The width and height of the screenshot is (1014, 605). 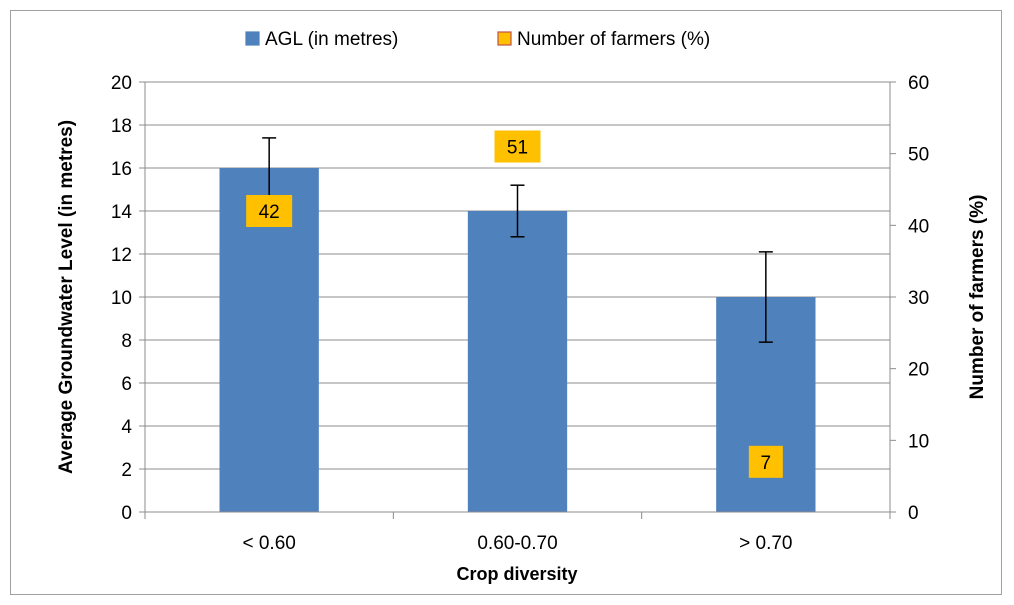 I want to click on y-tick-label: 14, so click(x=122, y=212).